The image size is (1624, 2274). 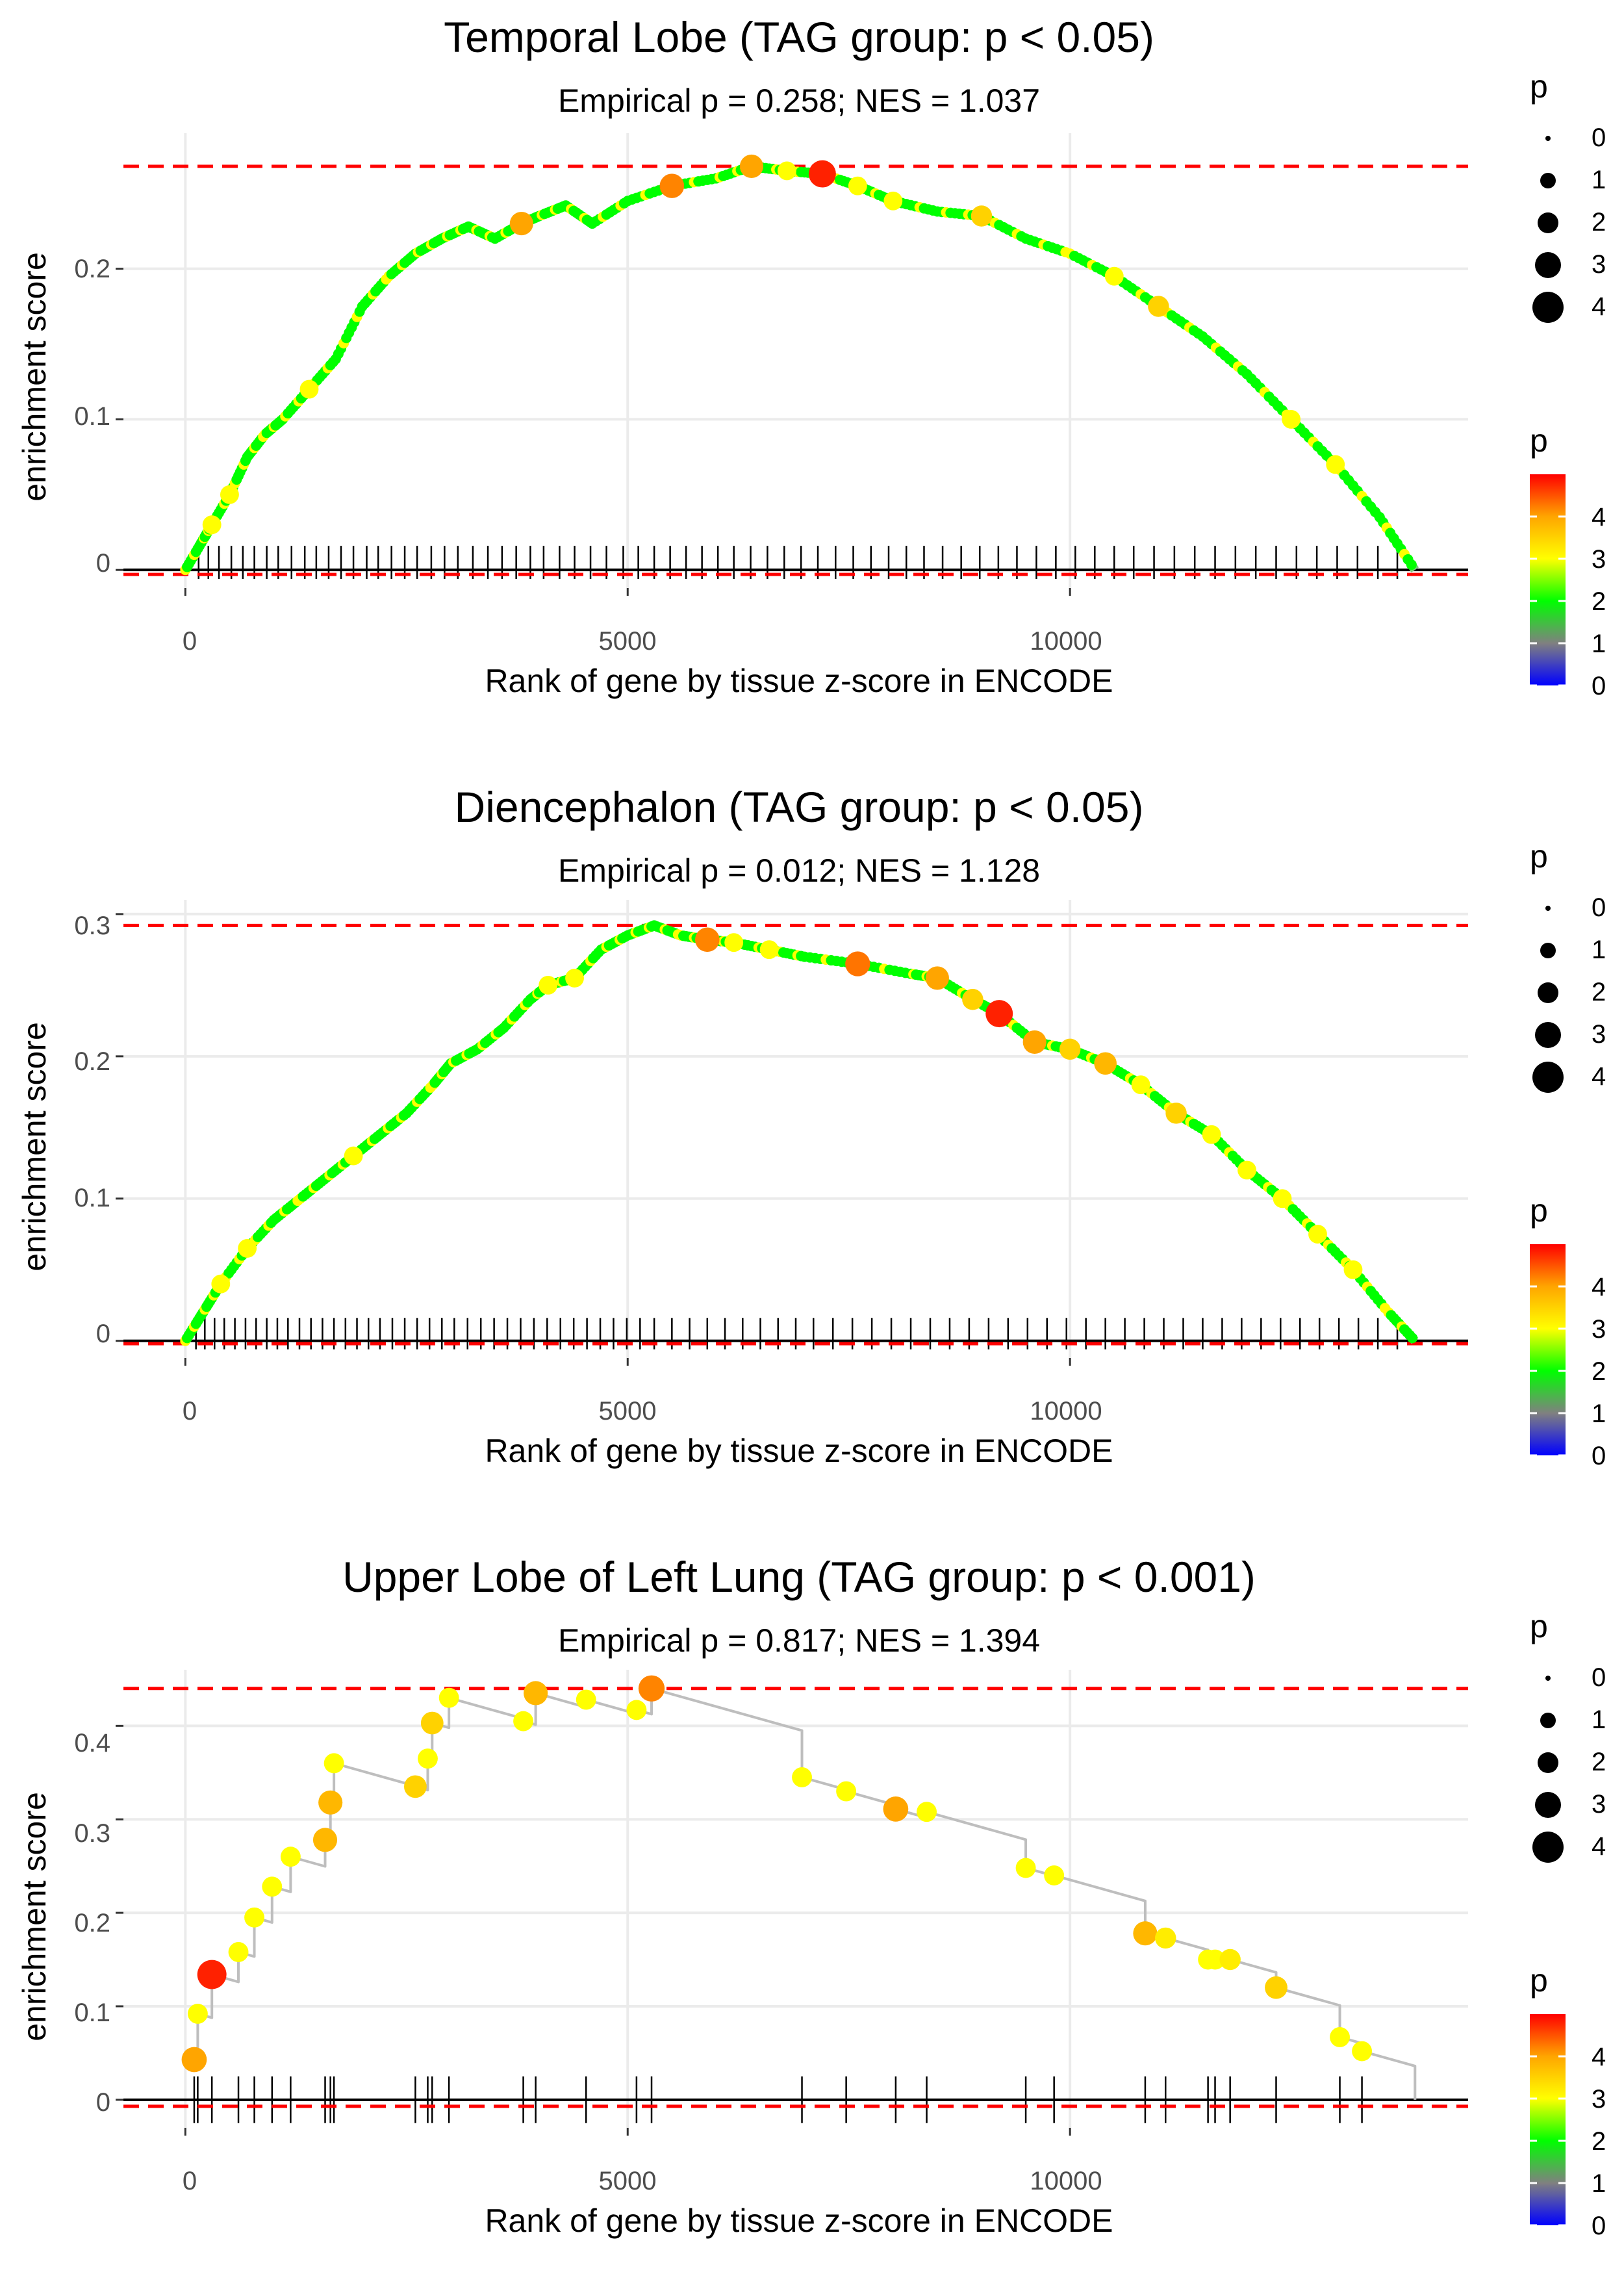 What do you see at coordinates (1599, 907) in the screenshot?
I see `size-key-label: 0` at bounding box center [1599, 907].